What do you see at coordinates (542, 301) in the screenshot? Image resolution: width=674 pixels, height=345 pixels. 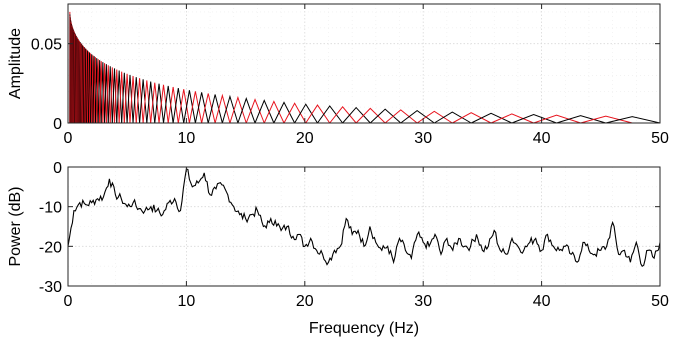 I see `power-x-tick-label: 40` at bounding box center [542, 301].